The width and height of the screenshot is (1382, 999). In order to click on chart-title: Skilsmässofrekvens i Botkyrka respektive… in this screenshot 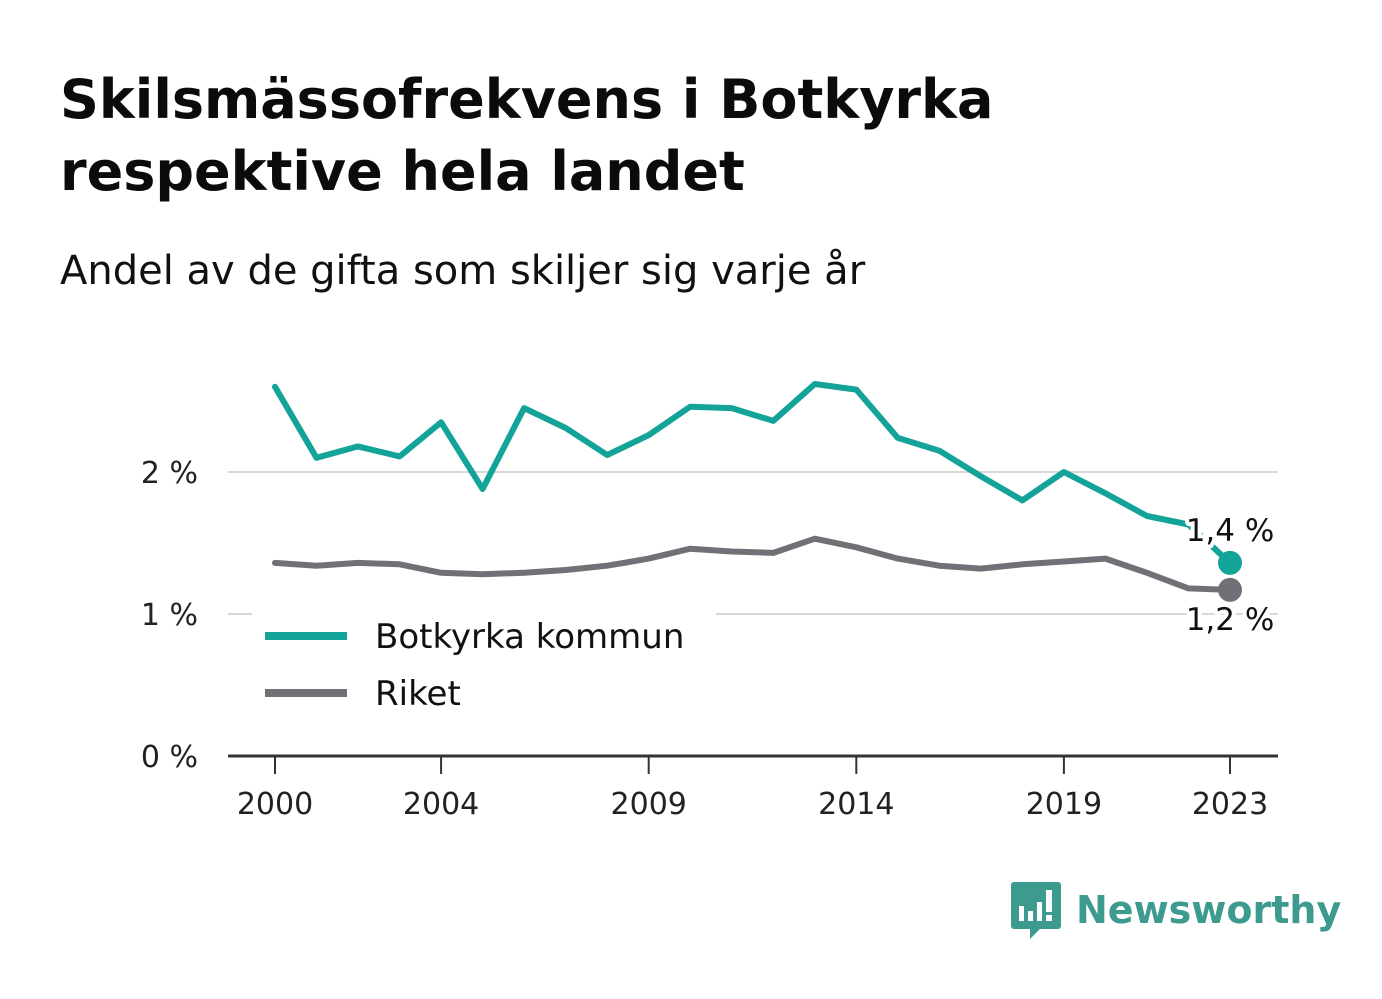, I will do `click(527, 135)`.